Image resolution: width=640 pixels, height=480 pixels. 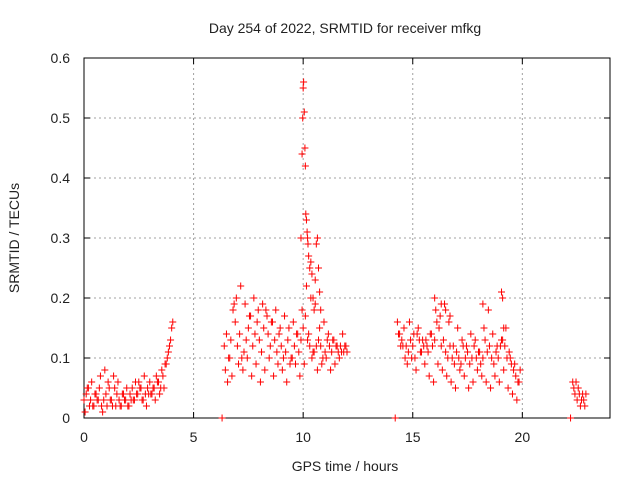 What do you see at coordinates (14, 238) in the screenshot?
I see `y-axis-label: SRMTID / TECUs` at bounding box center [14, 238].